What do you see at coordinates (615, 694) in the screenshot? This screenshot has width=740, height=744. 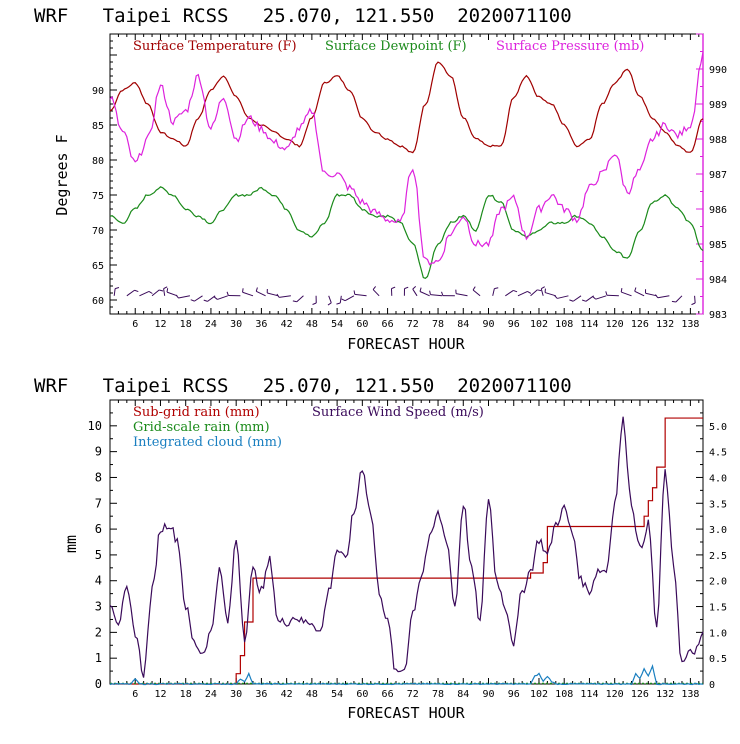 I see `x-tick-label-rain: 120` at bounding box center [615, 694].